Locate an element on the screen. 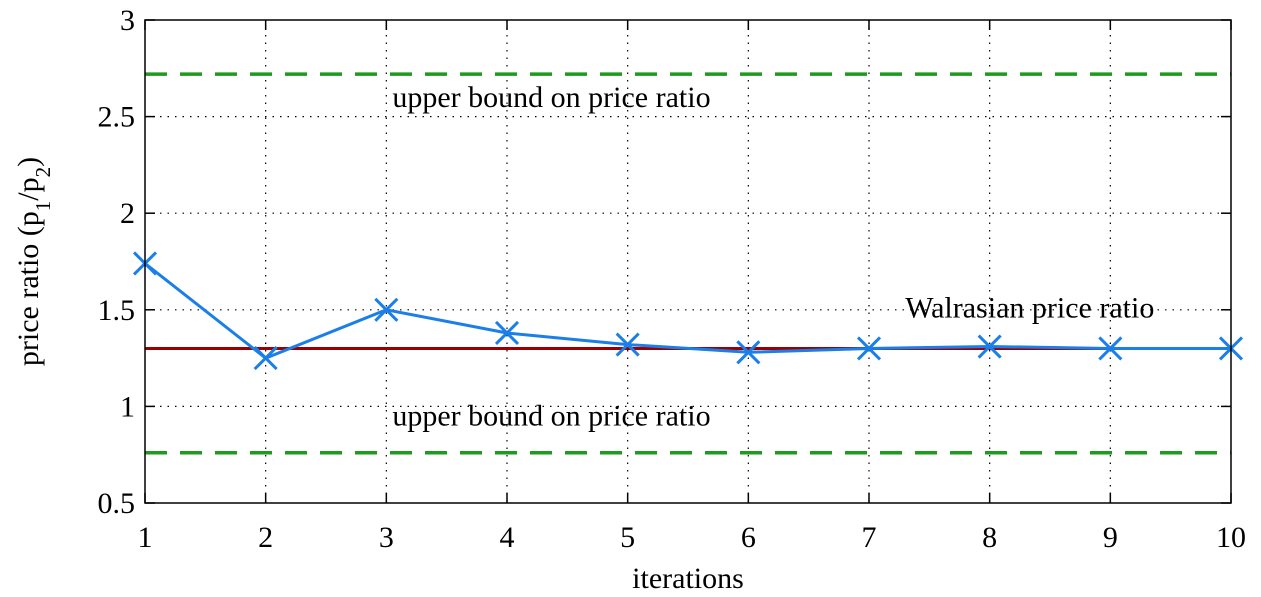  y-axis-label-sub1: 1 is located at coordinates (43, 206).